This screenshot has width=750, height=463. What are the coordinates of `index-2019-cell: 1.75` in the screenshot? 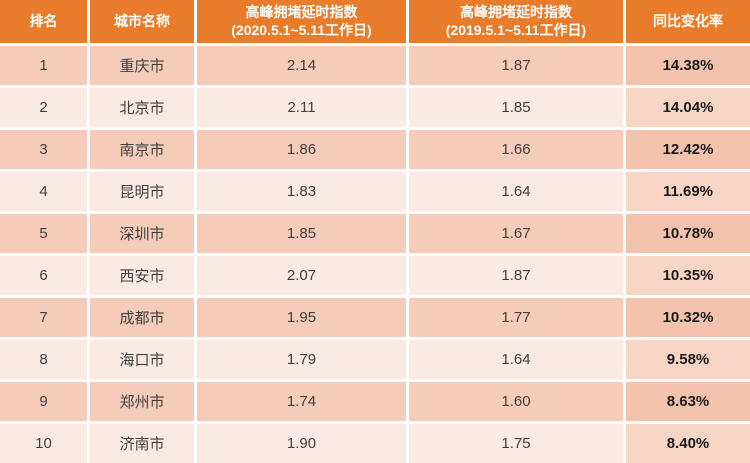 It's located at (516, 443).